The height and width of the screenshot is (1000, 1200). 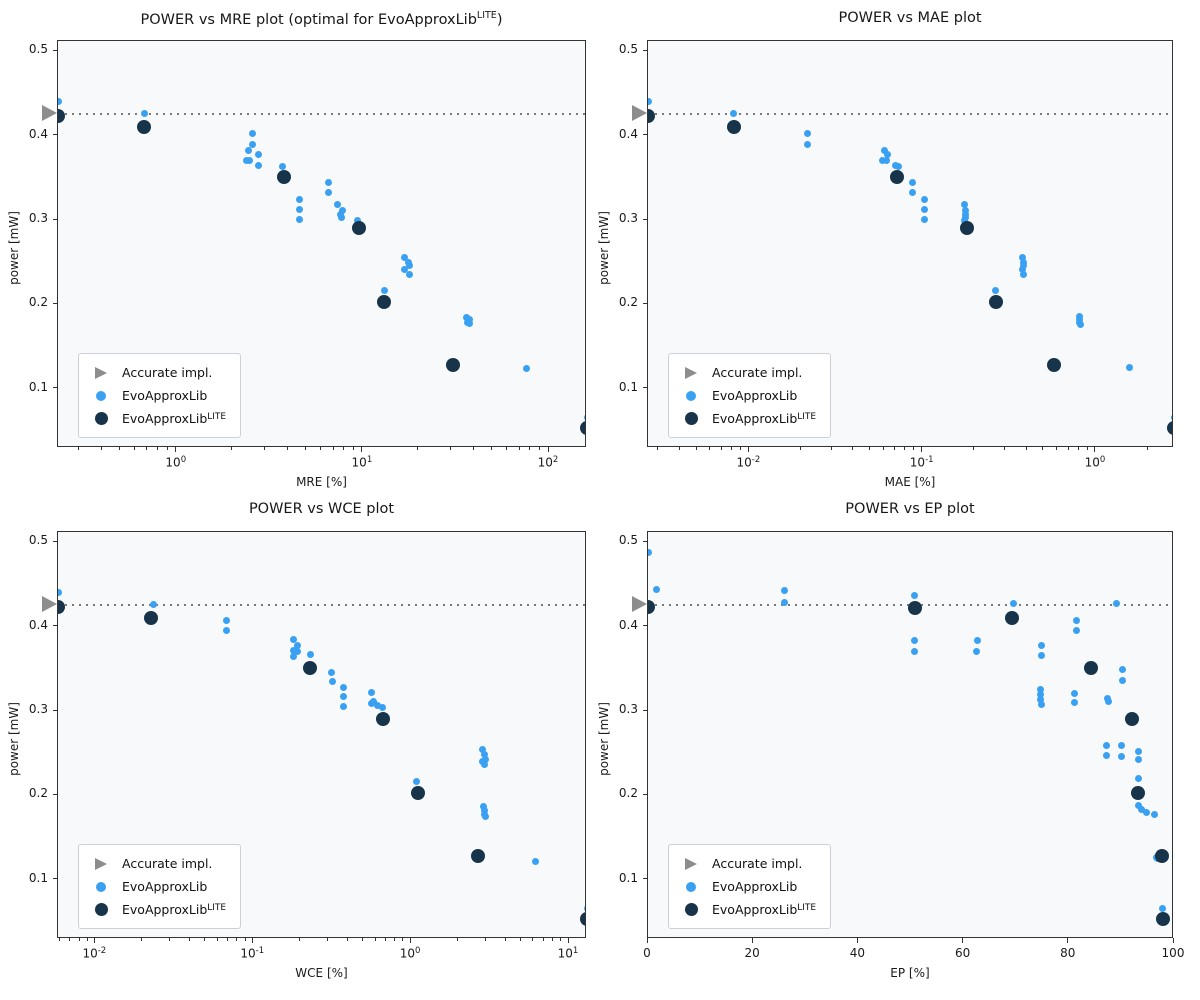 I want to click on x-tick-exponent: 0, so click(x=183, y=460).